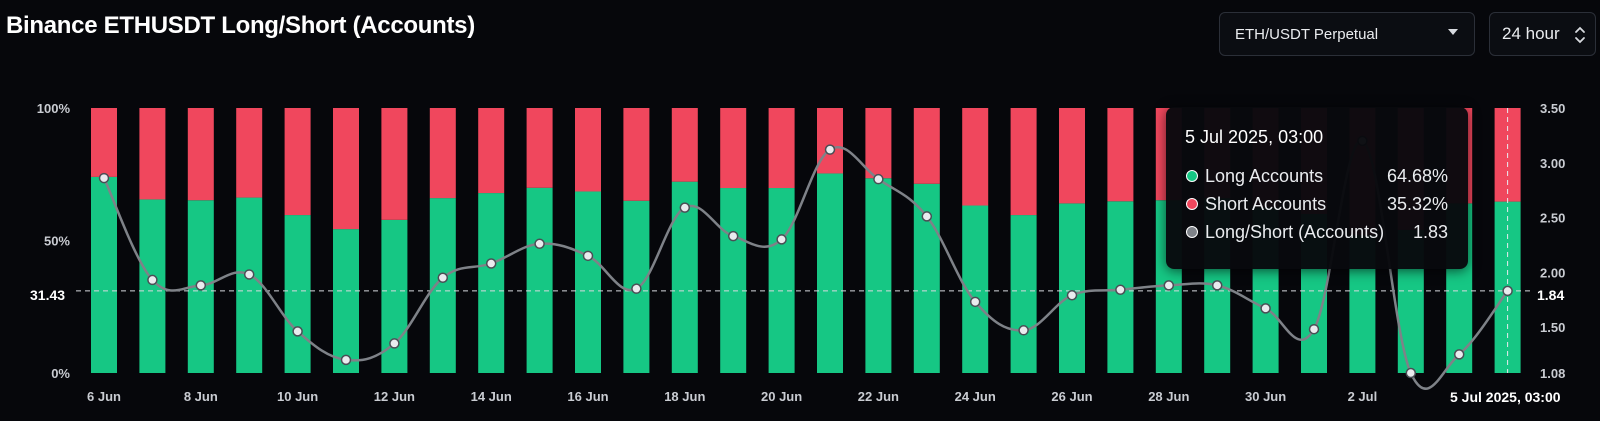 This screenshot has height=421, width=1600. I want to click on page-title: Binance ETHUSDT Long/Short (Accounts), so click(240, 25).